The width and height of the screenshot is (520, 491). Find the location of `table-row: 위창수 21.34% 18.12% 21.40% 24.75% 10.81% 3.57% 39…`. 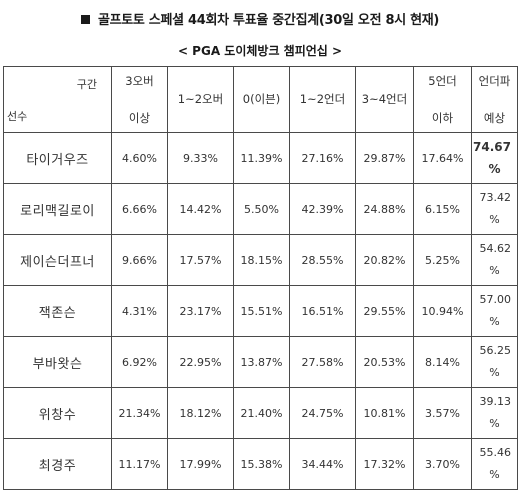

table-row: 위창수 21.34% 18.12% 21.40% 24.75% 10.81% 3.57% 39… is located at coordinates (260, 413).